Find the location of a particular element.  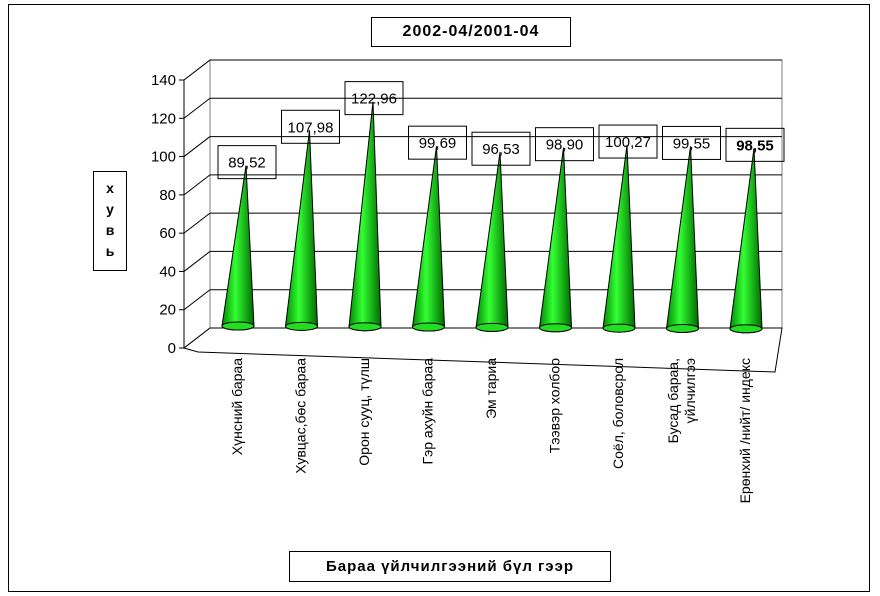

x-tick-label: Бусад бараа, үйлчилгээ is located at coordinates (681, 400).